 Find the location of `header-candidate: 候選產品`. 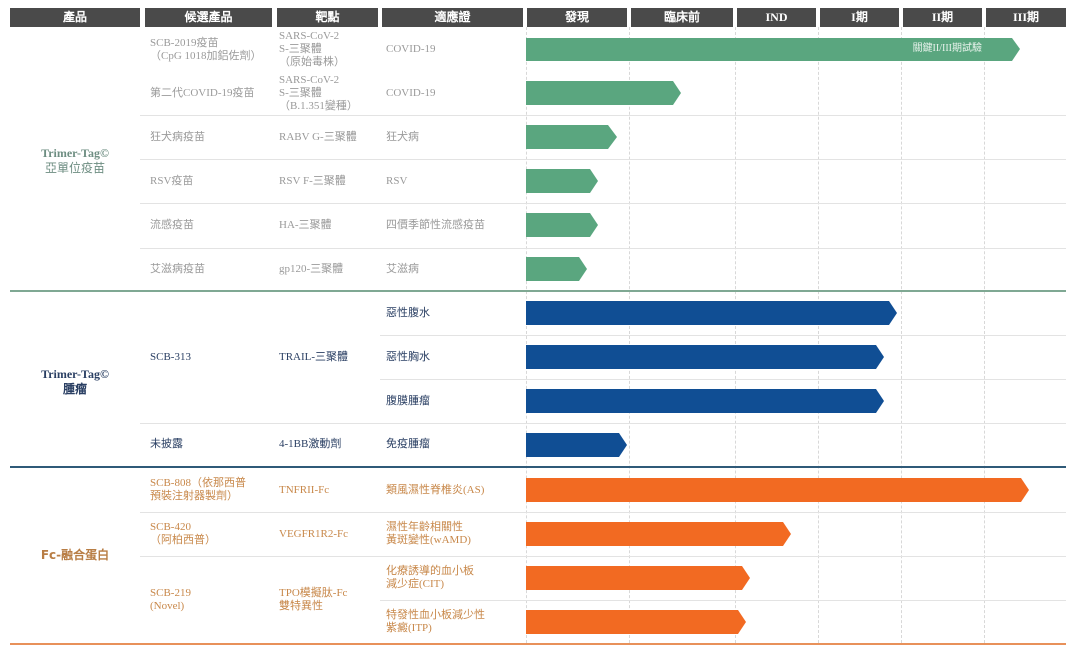

header-candidate: 候選產品 is located at coordinates (208, 17).